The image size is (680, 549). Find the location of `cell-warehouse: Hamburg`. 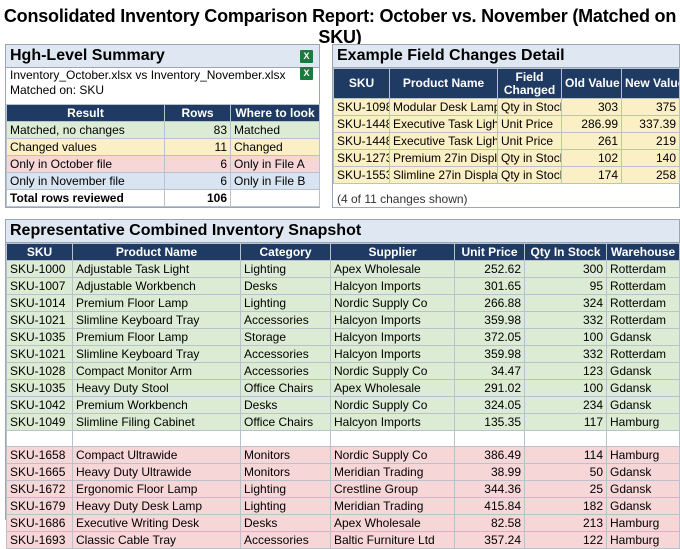

cell-warehouse: Hamburg is located at coordinates (643, 422).